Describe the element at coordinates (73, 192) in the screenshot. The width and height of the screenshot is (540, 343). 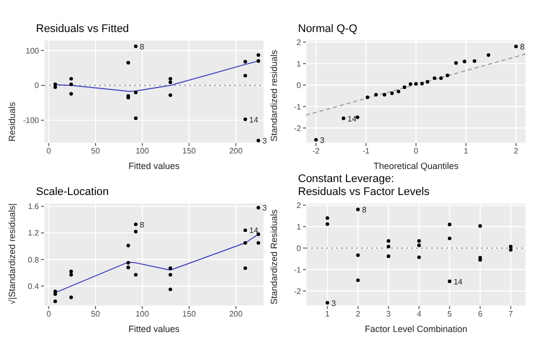
I see `chart-title: Scale-Location` at that location.